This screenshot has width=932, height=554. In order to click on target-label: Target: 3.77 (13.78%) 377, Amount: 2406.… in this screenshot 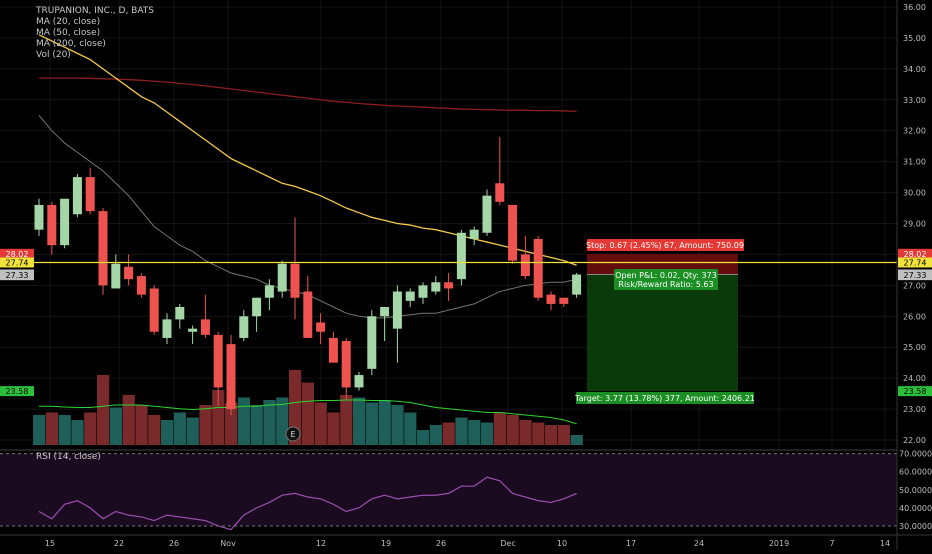, I will do `click(664, 398)`.